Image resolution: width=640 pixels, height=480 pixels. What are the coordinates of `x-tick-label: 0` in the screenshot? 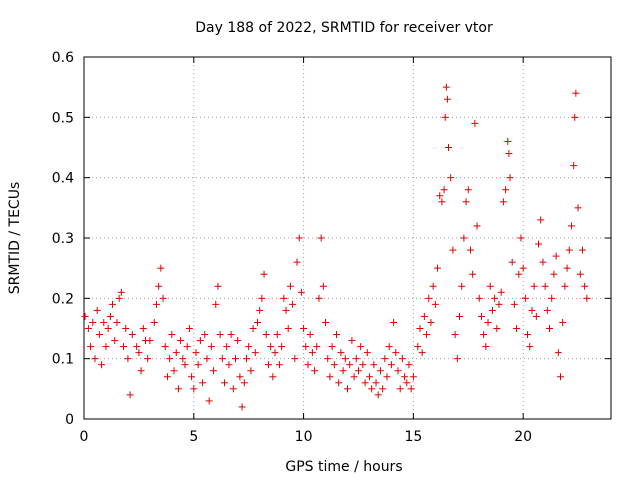 It's located at (84, 437).